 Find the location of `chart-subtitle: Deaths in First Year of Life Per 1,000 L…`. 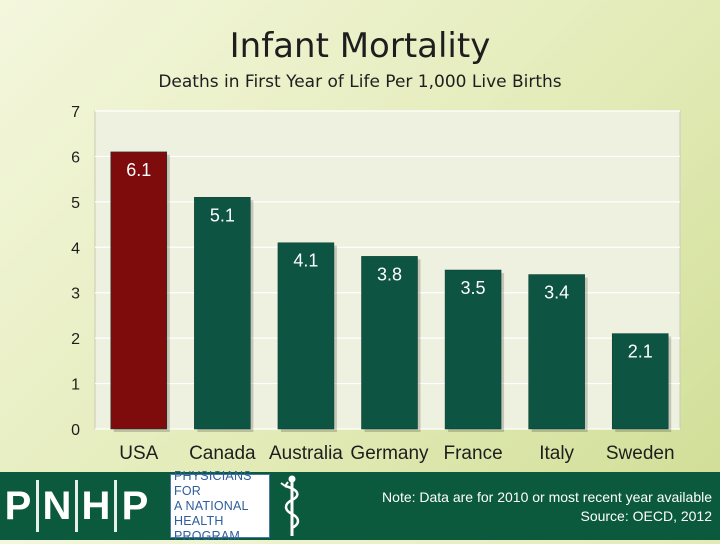

chart-subtitle: Deaths in First Year of Life Per 1,000 L… is located at coordinates (360, 82).